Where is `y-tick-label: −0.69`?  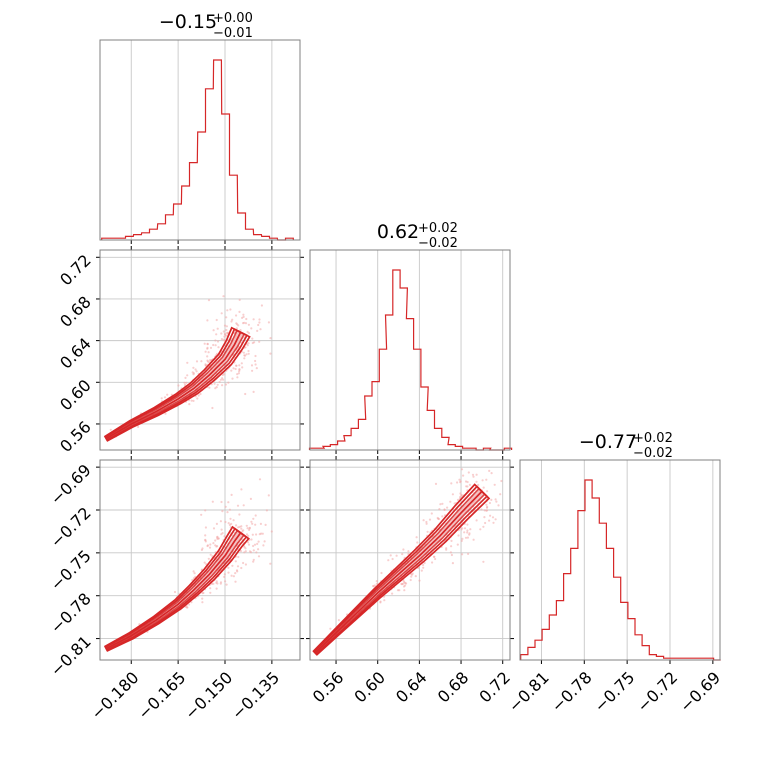
y-tick-label: −0.69 is located at coordinates (71, 484).